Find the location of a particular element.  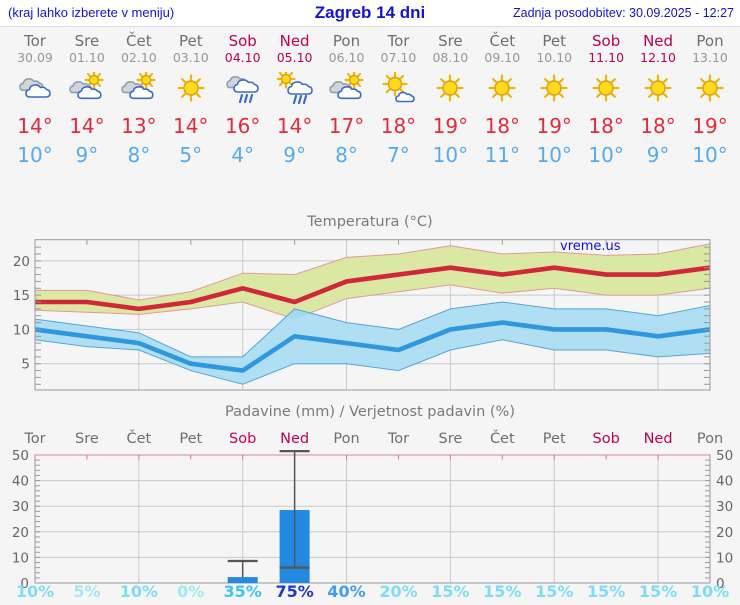

mostlysunny-weather-icon is located at coordinates (399, 87).